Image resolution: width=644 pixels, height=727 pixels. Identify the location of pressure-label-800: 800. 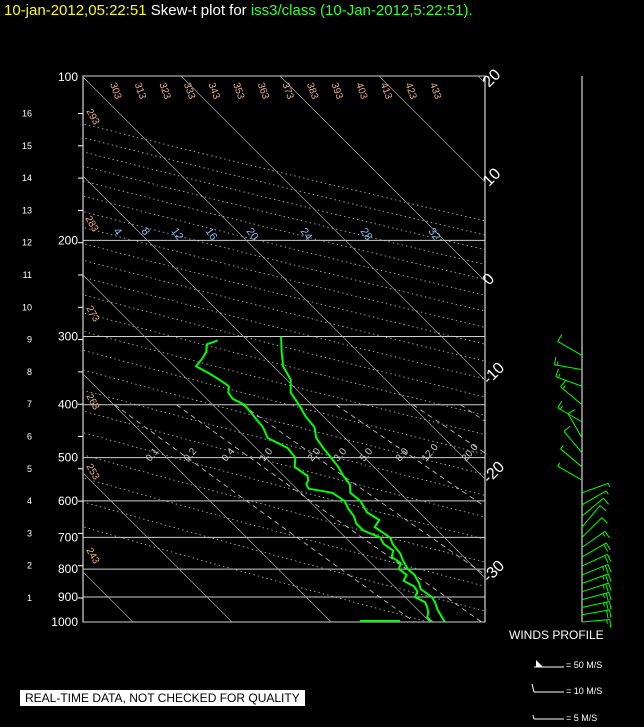
(68, 569).